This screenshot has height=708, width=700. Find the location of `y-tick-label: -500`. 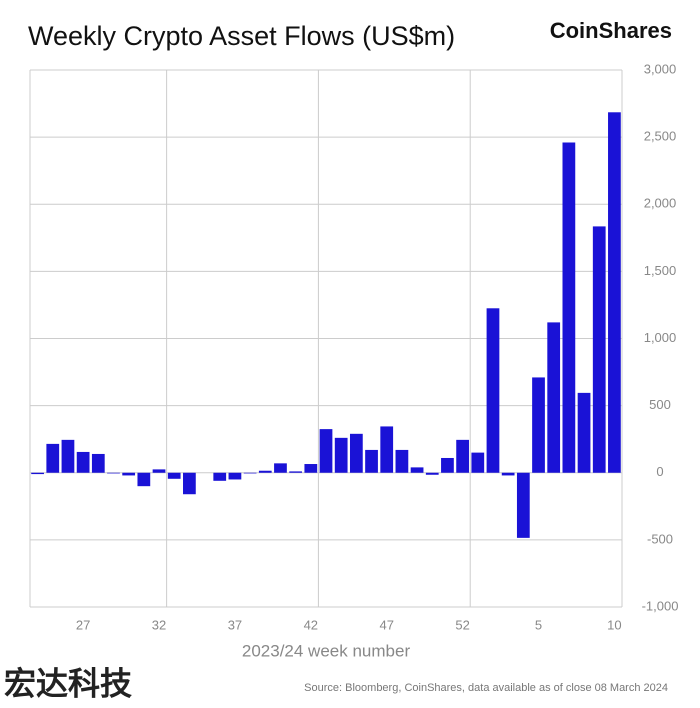

y-tick-label: -500 is located at coordinates (660, 538).